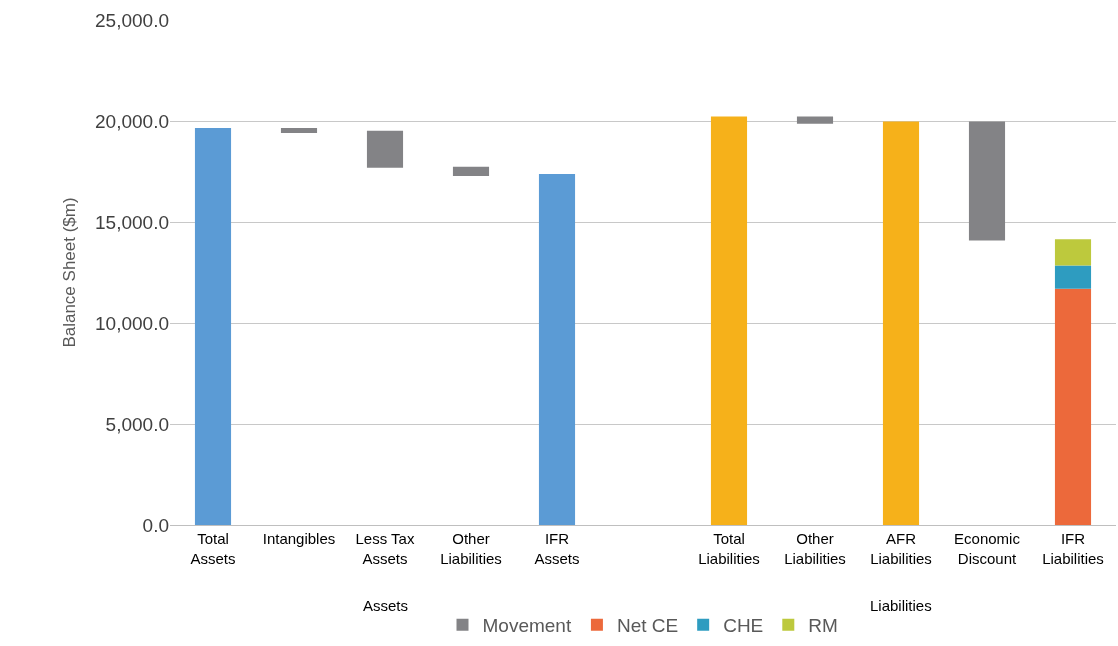  What do you see at coordinates (385, 548) in the screenshot?
I see `x-tick-label: Less Tax Assets` at bounding box center [385, 548].